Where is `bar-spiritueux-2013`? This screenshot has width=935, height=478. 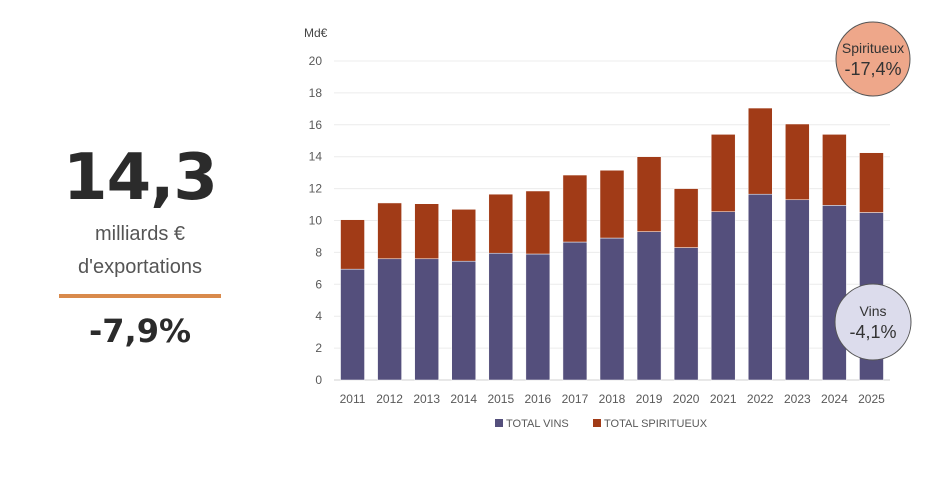 bar-spiritueux-2013 is located at coordinates (426, 231).